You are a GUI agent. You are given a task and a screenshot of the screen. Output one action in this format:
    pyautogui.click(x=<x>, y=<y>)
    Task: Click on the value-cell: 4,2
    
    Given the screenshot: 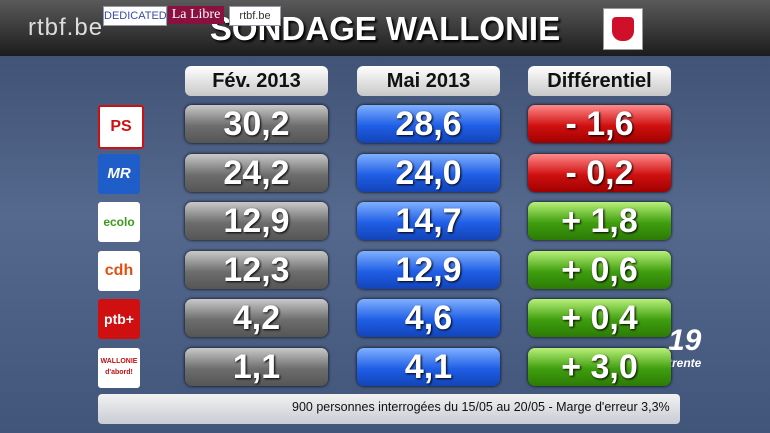 What is the action you would take?
    pyautogui.click(x=256, y=318)
    